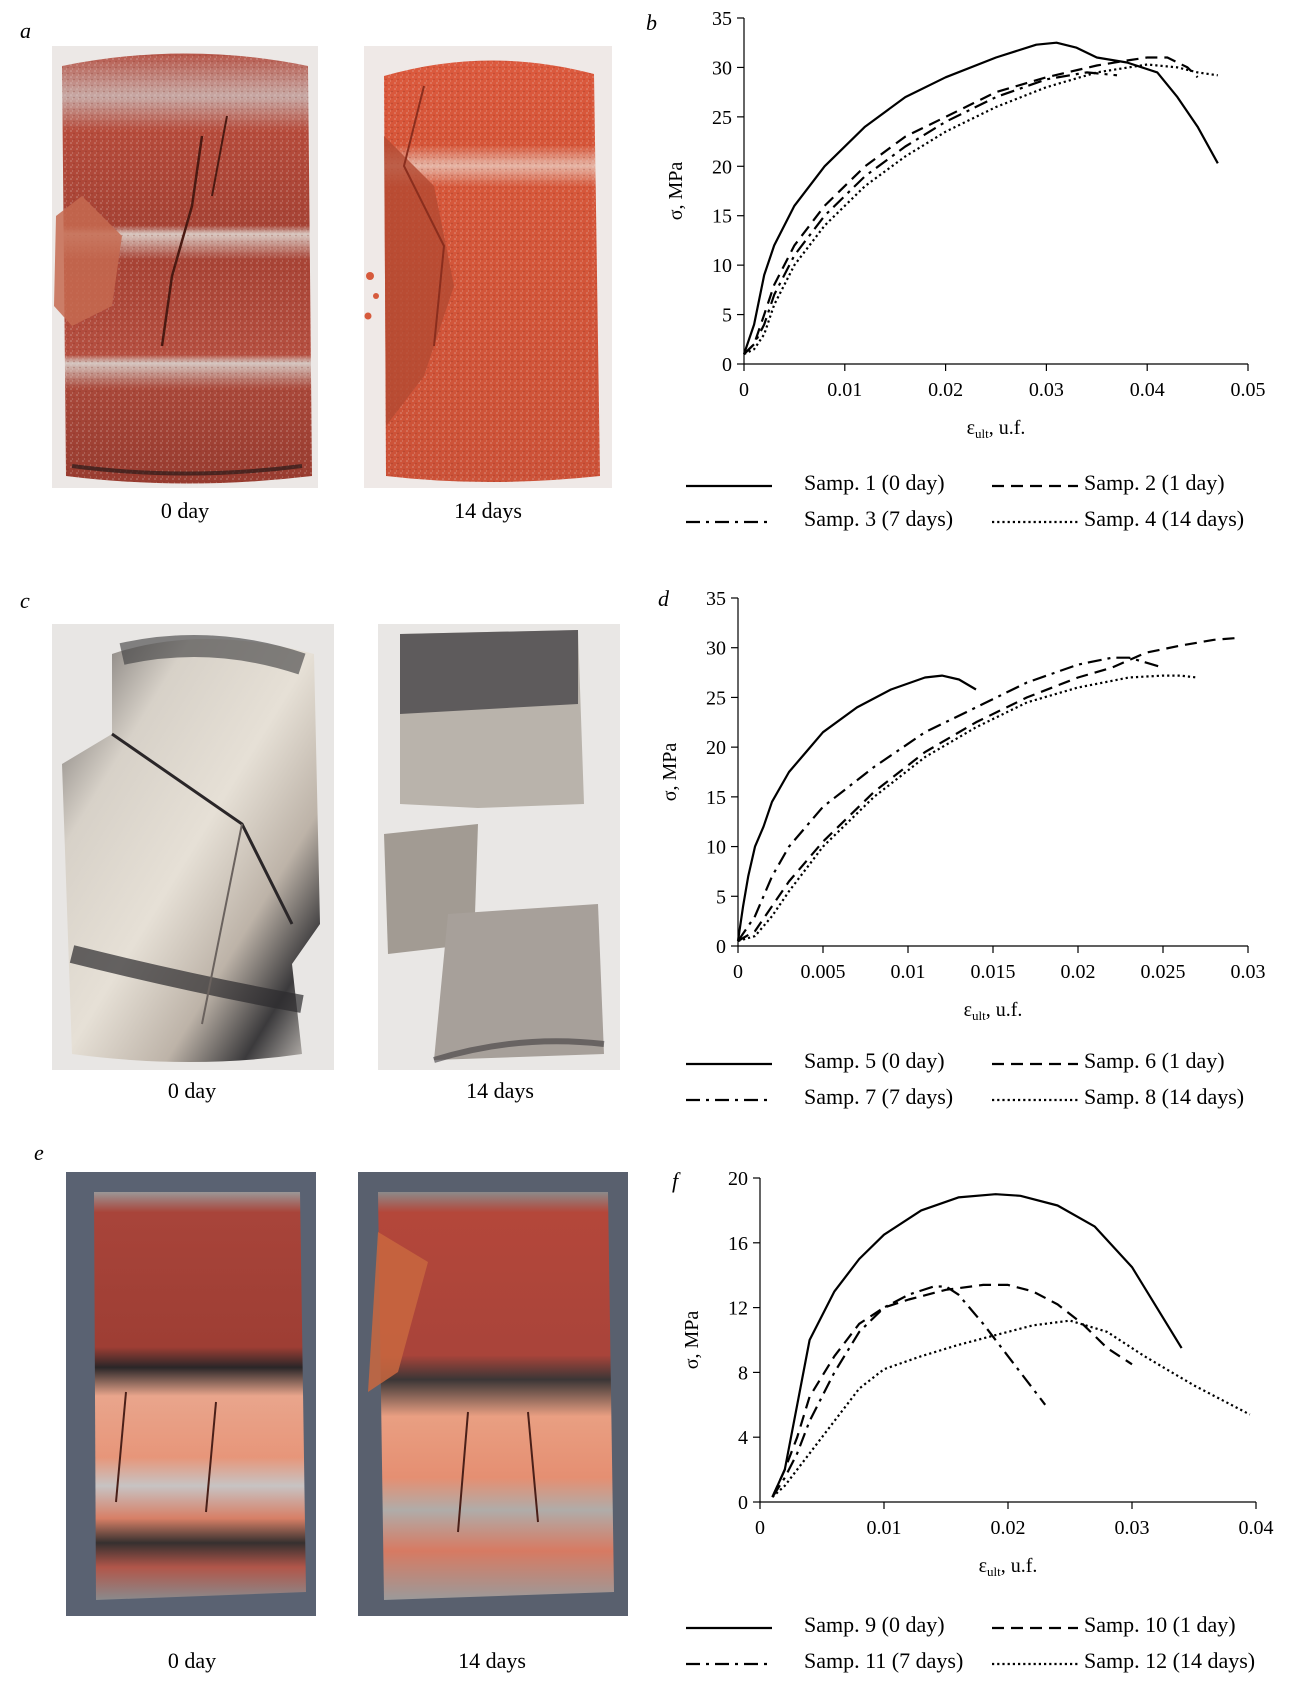 The width and height of the screenshot is (1302, 1704). I want to click on photo-sample-14-days-a, so click(488, 267).